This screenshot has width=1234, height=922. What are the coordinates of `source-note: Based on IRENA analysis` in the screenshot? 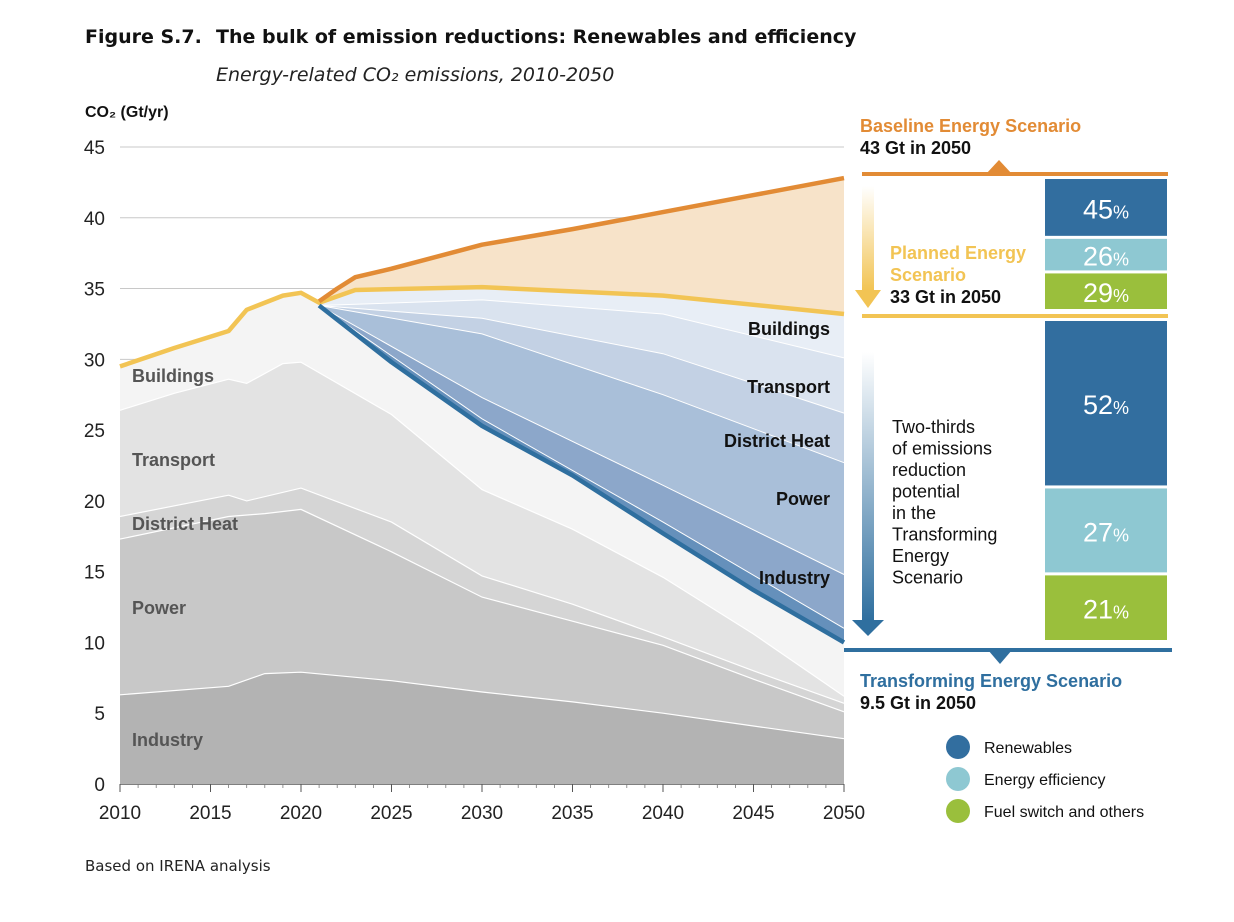 It's located at (178, 866).